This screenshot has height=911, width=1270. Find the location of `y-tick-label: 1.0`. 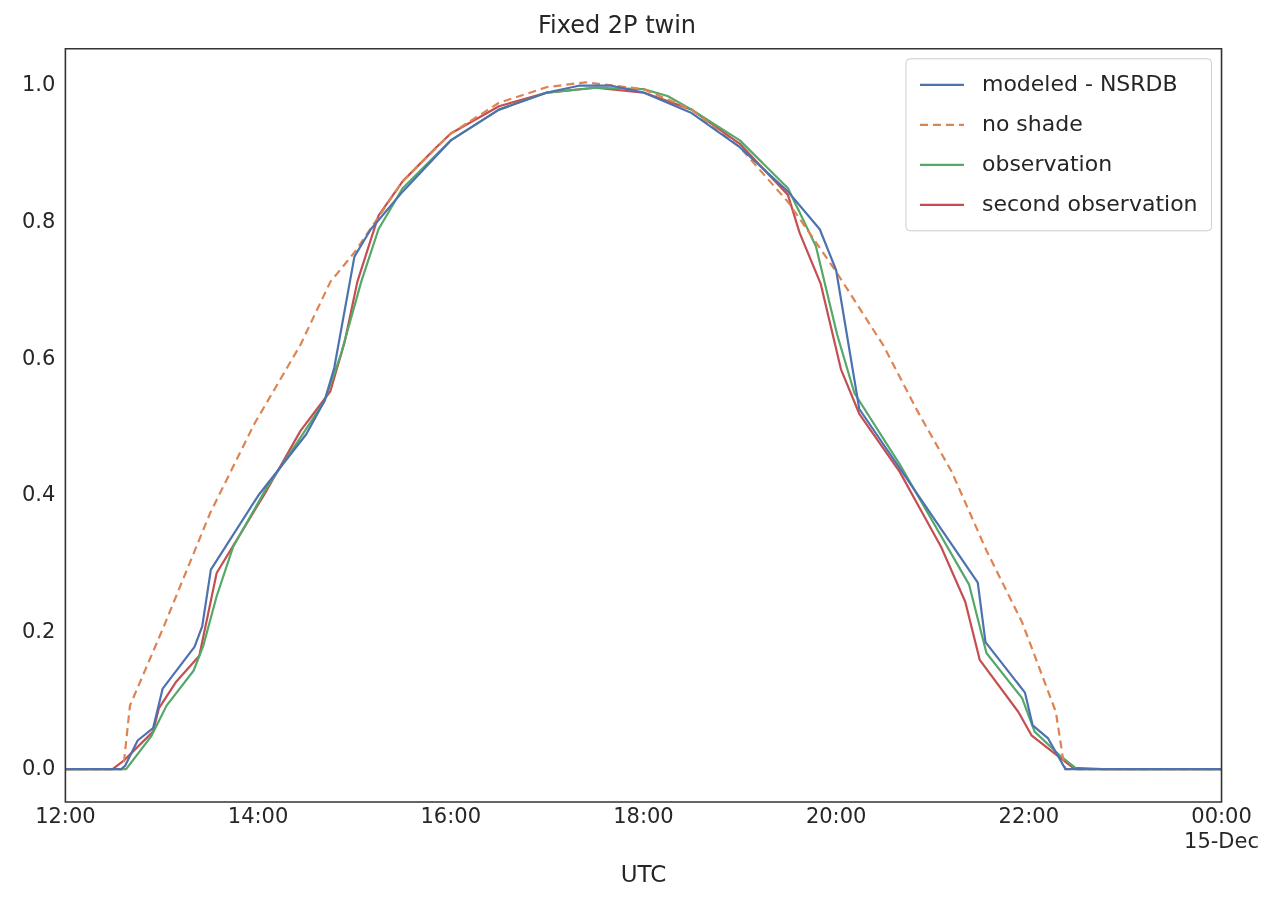

y-tick-label: 1.0 is located at coordinates (38, 84).